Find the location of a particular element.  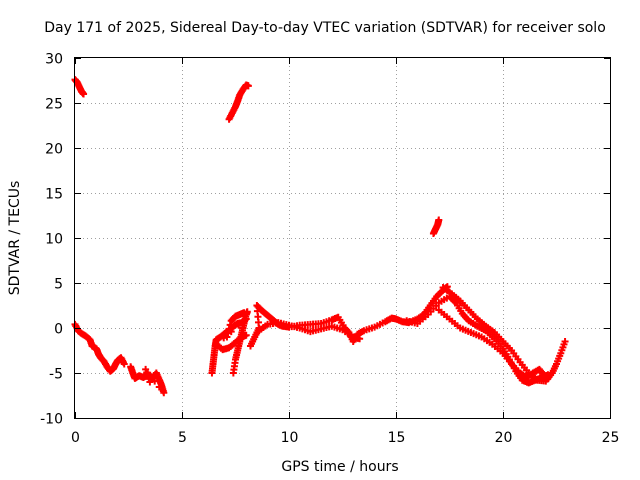

y-tick-label: -5 is located at coordinates (56, 375).